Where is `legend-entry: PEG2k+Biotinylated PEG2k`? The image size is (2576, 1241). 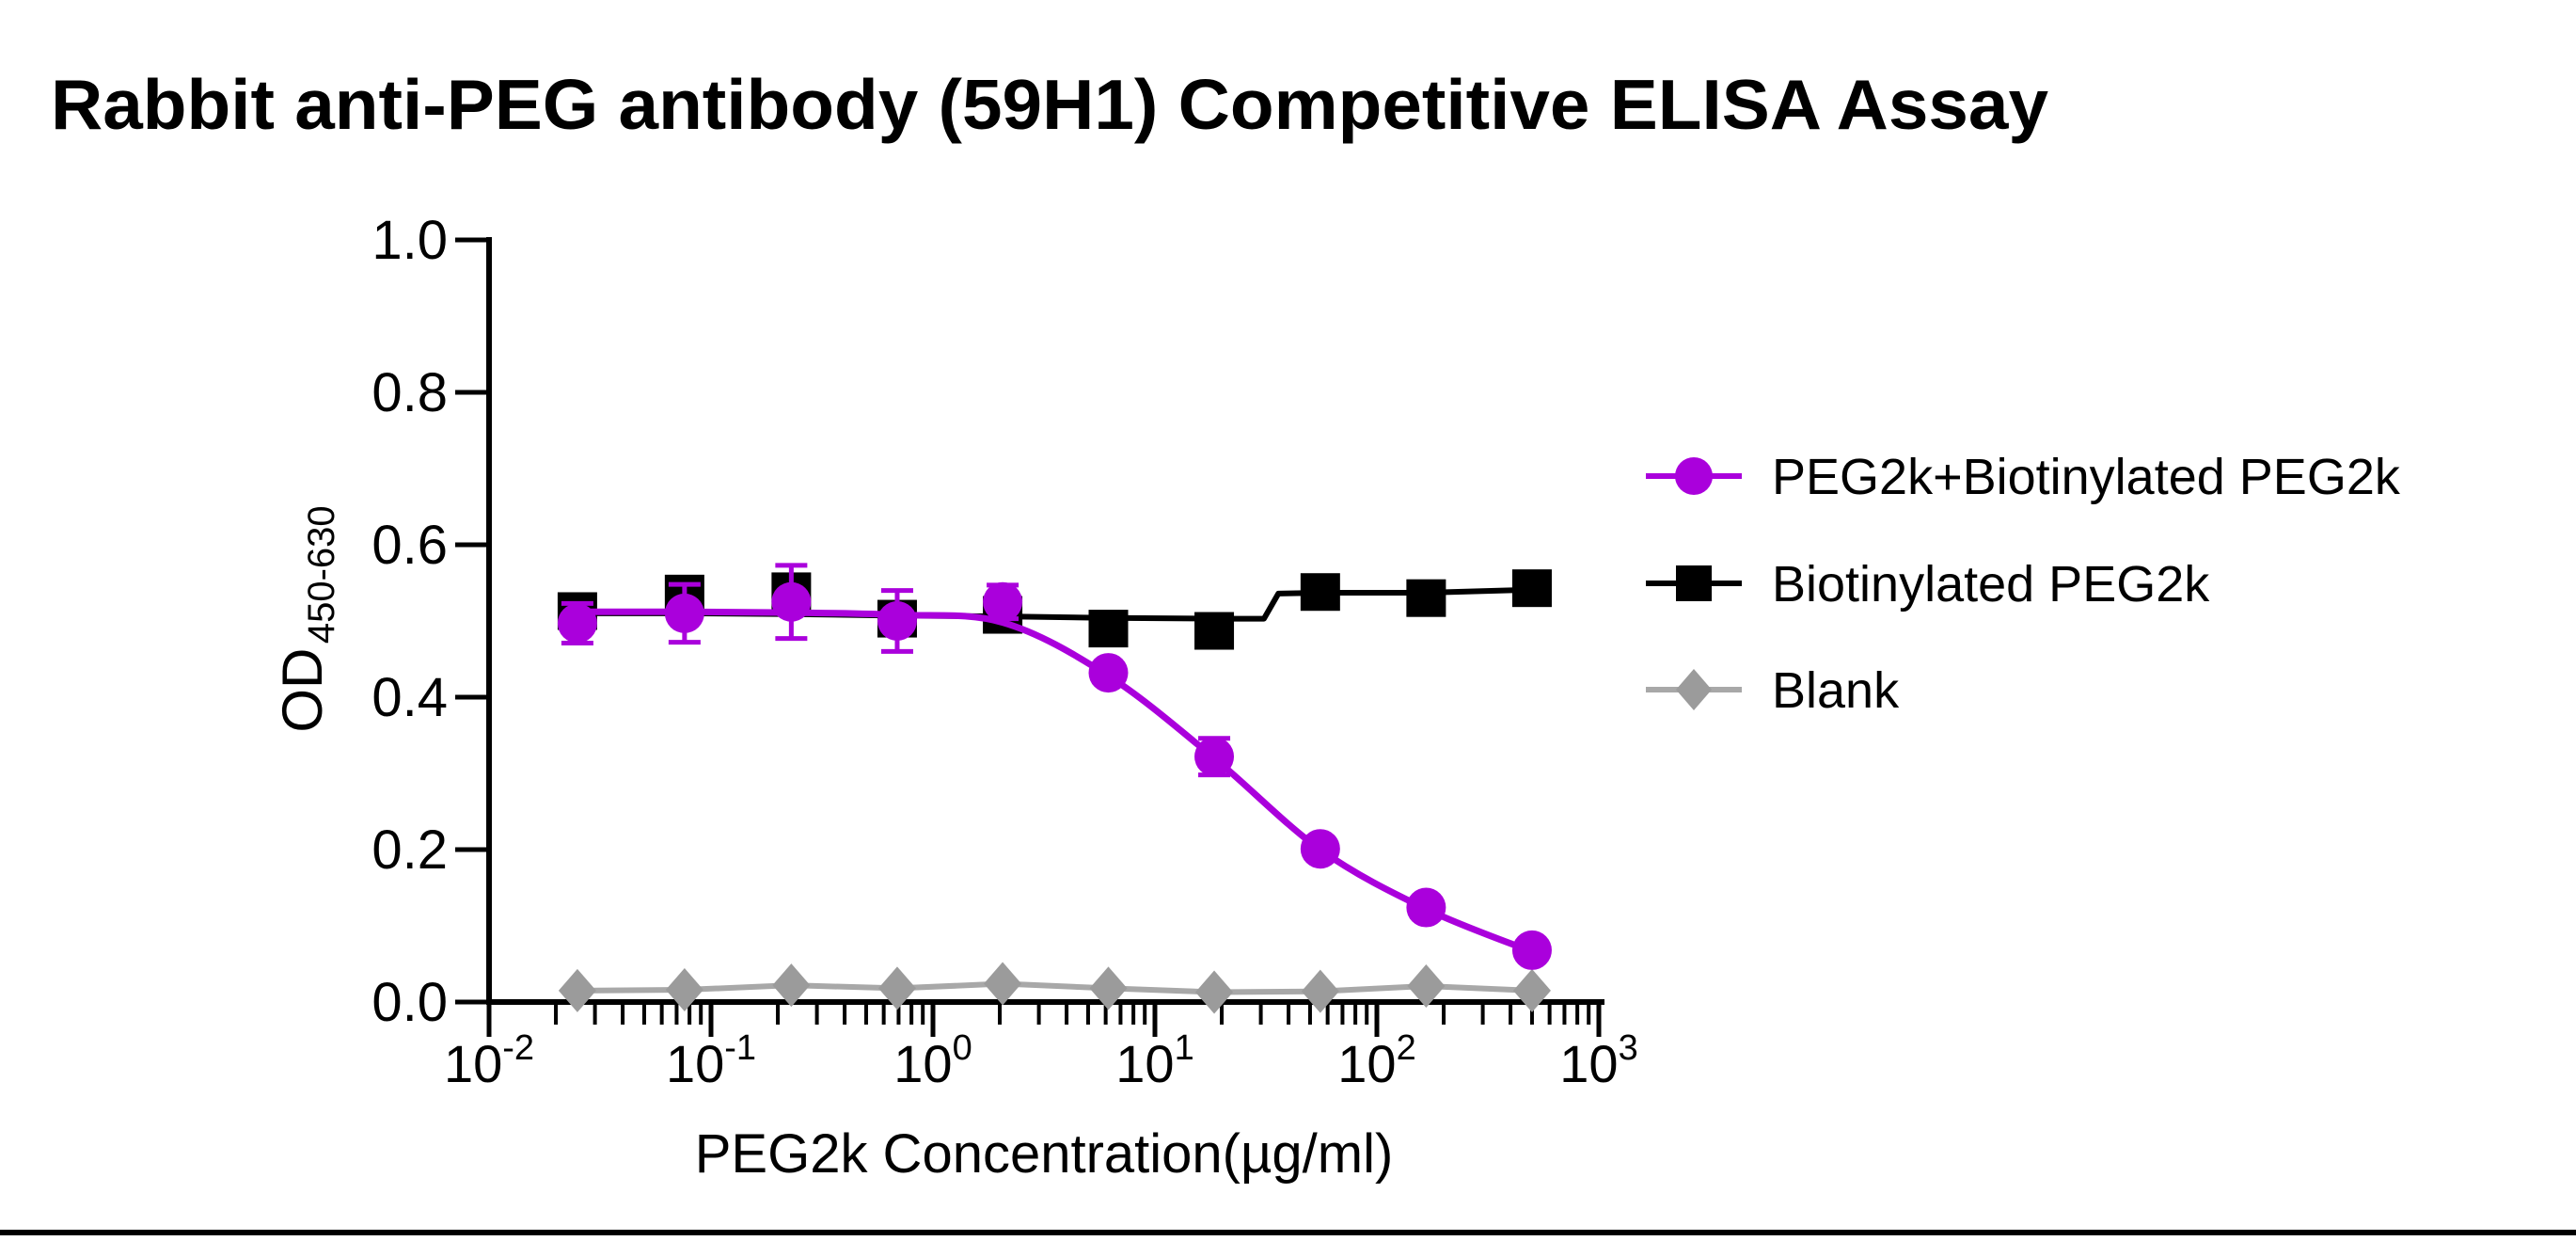
legend-entry: PEG2k+Biotinylated PEG2k is located at coordinates (2023, 477).